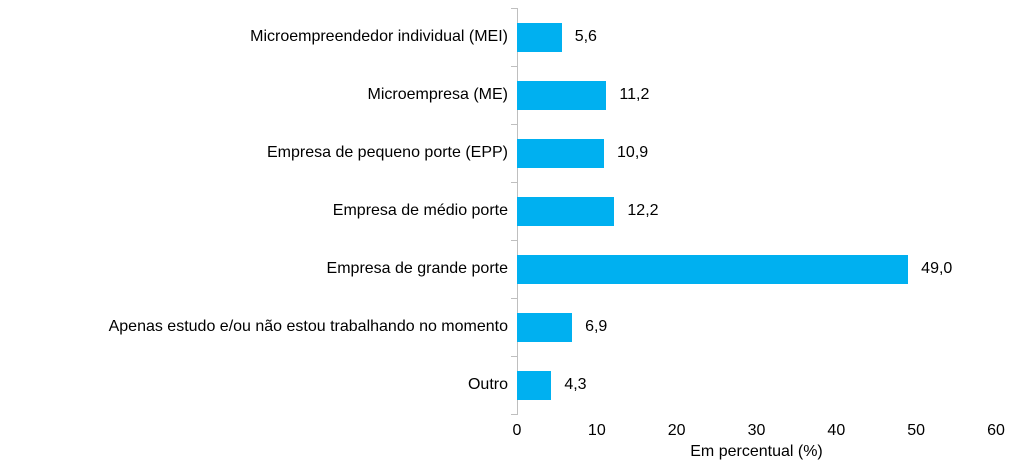 The image size is (1024, 463). Describe the element at coordinates (437, 94) in the screenshot. I see `category-label: Microempresa (ME)` at that location.